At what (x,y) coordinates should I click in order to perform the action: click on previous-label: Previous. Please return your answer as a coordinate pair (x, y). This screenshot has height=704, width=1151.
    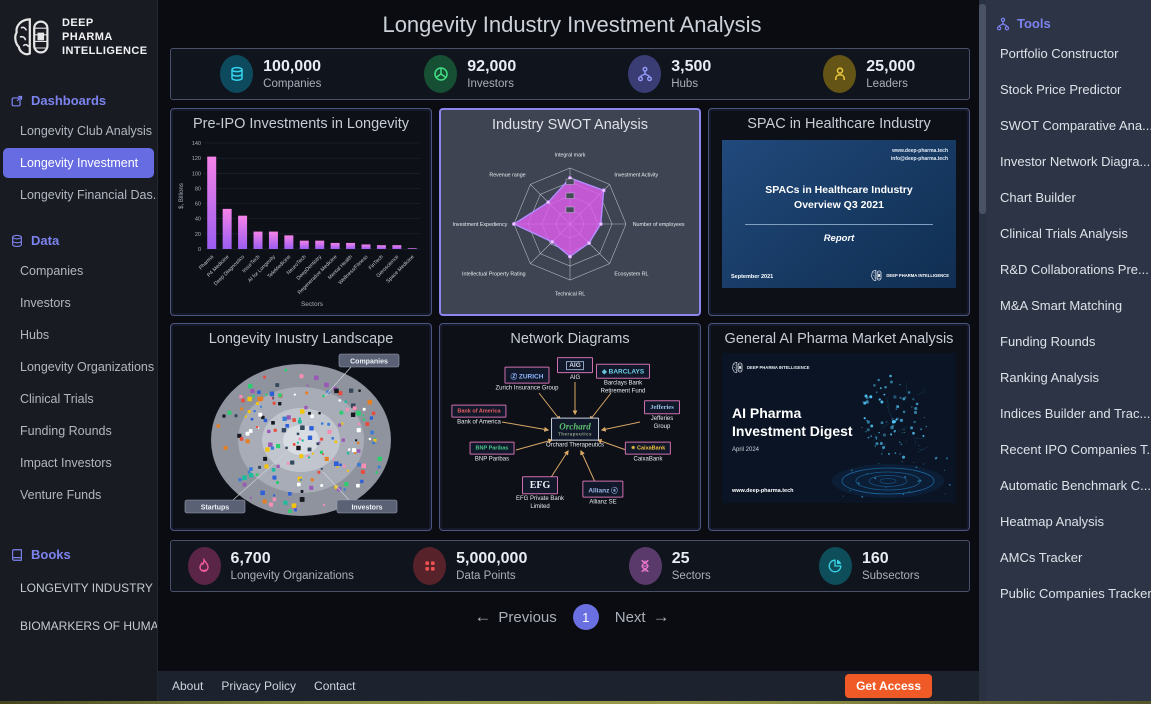
    Looking at the image, I should click on (527, 617).